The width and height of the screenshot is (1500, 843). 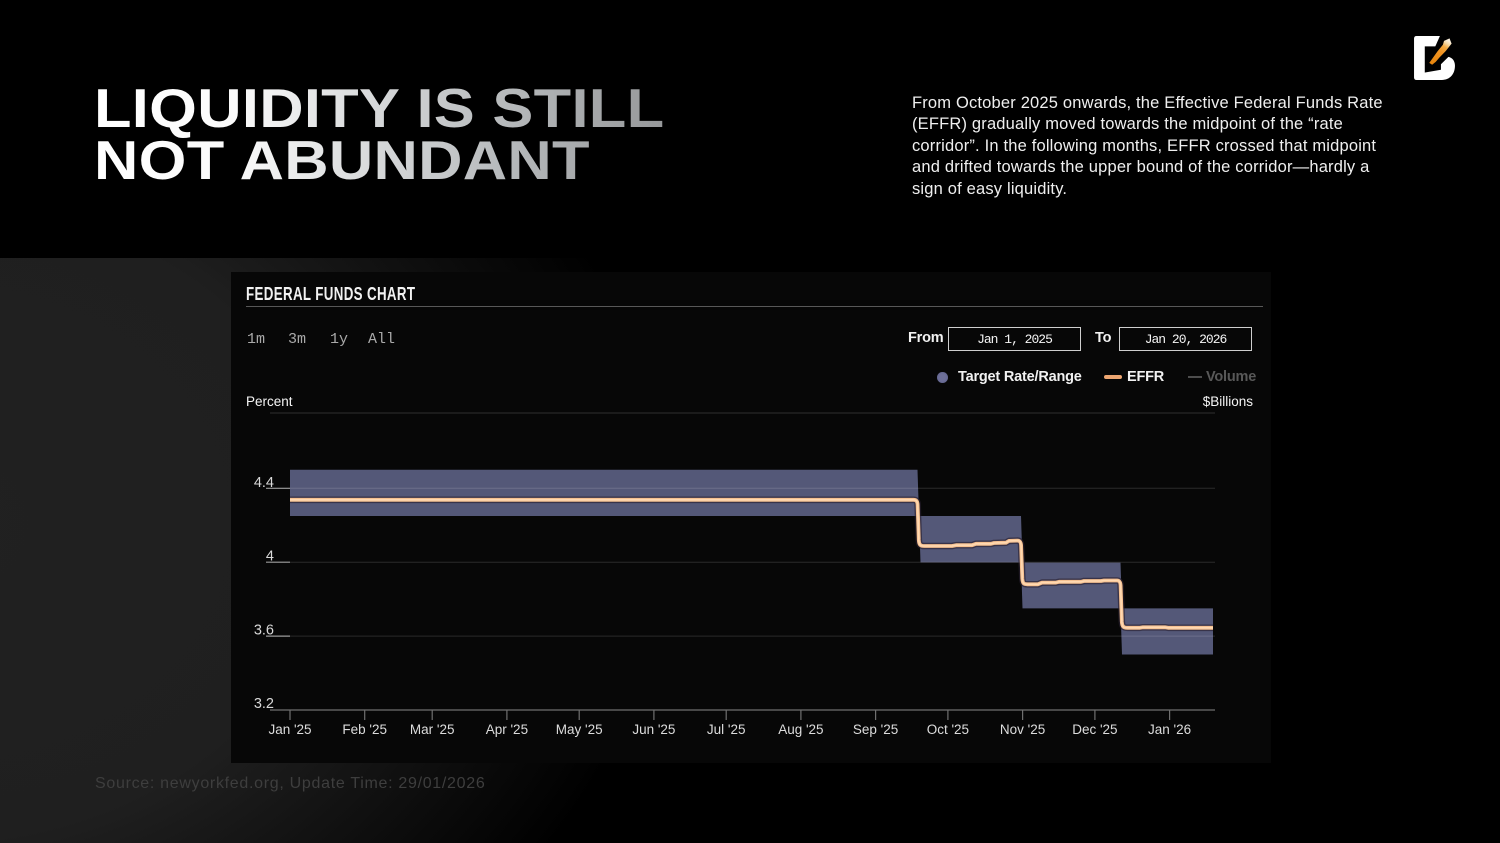 What do you see at coordinates (948, 729) in the screenshot?
I see `svg-text: Oct '25` at bounding box center [948, 729].